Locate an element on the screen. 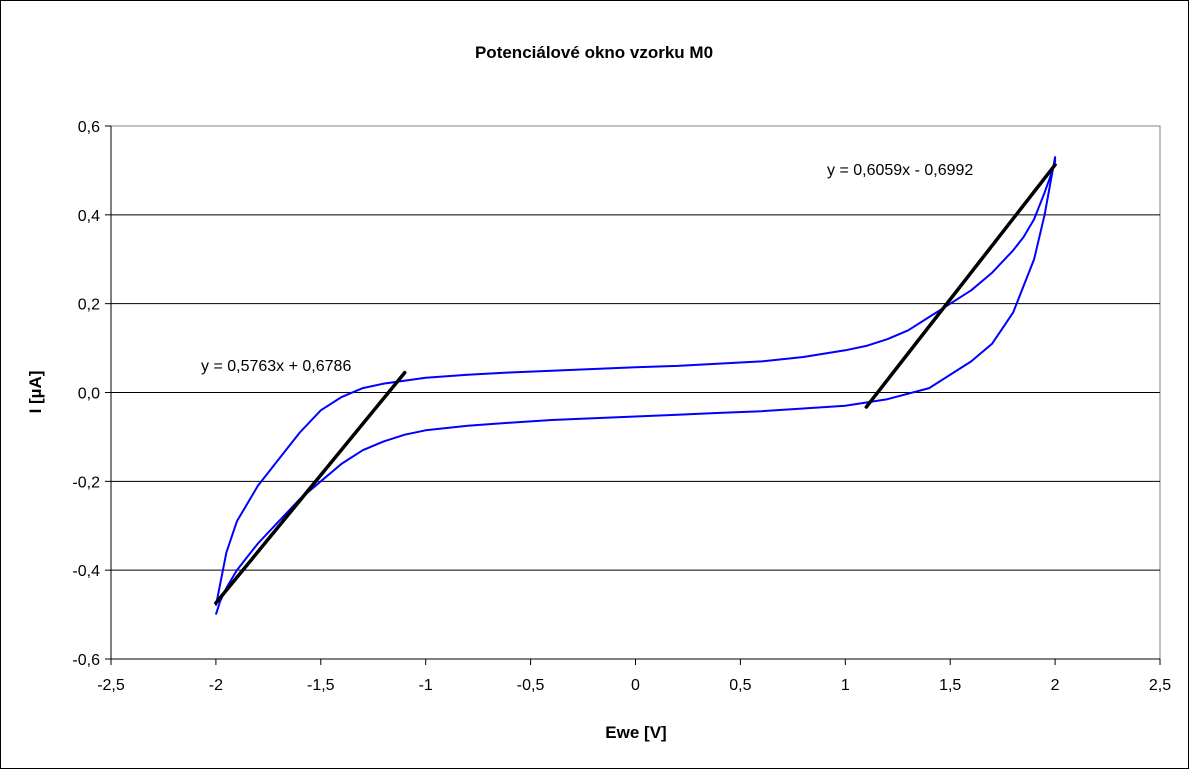 This screenshot has width=1189, height=769. chart-title: Potenciálové okno vzorku M0 is located at coordinates (594, 52).